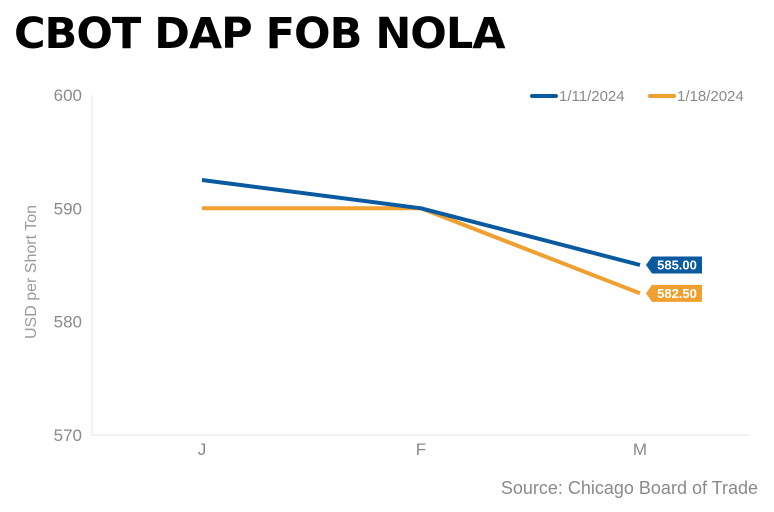  What do you see at coordinates (674, 279) in the screenshot?
I see `end-labels: 585.00 582.50` at bounding box center [674, 279].